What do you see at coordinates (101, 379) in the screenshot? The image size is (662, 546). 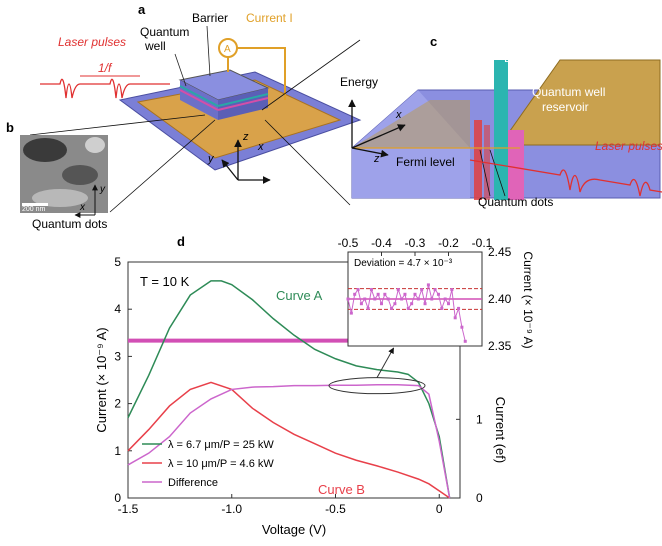 I see `y-axis-label: Current (× 10⁻⁹ A)` at bounding box center [101, 379].